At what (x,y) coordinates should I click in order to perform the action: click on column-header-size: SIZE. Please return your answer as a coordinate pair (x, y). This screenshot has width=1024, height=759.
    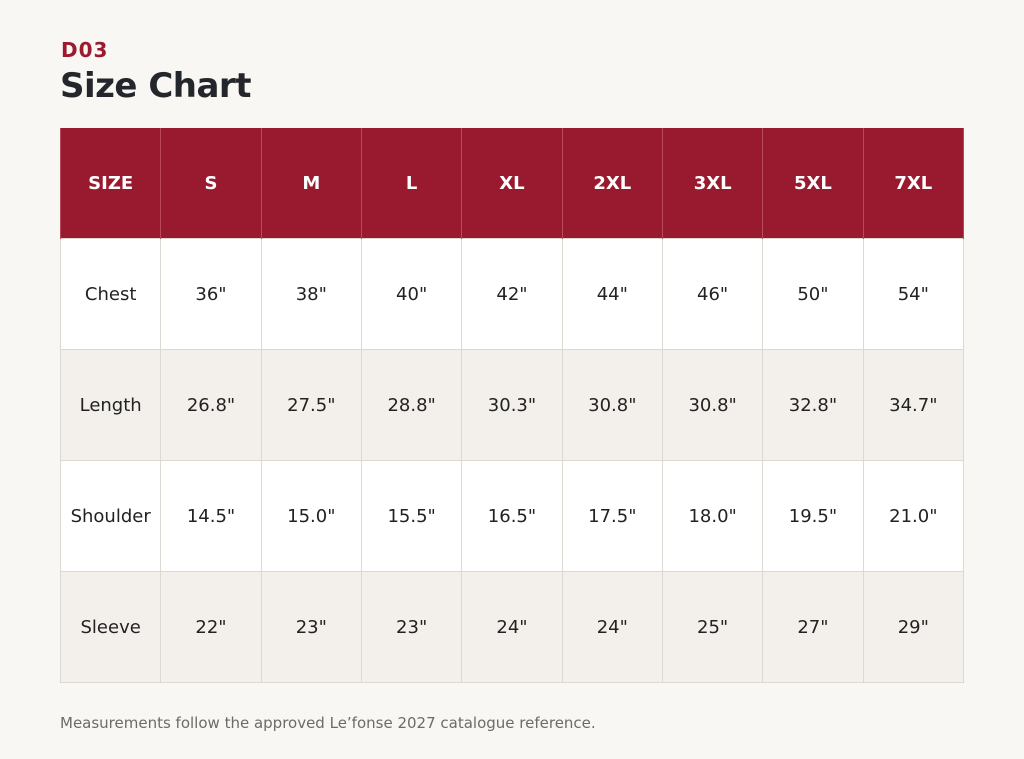
    Looking at the image, I should click on (110, 183).